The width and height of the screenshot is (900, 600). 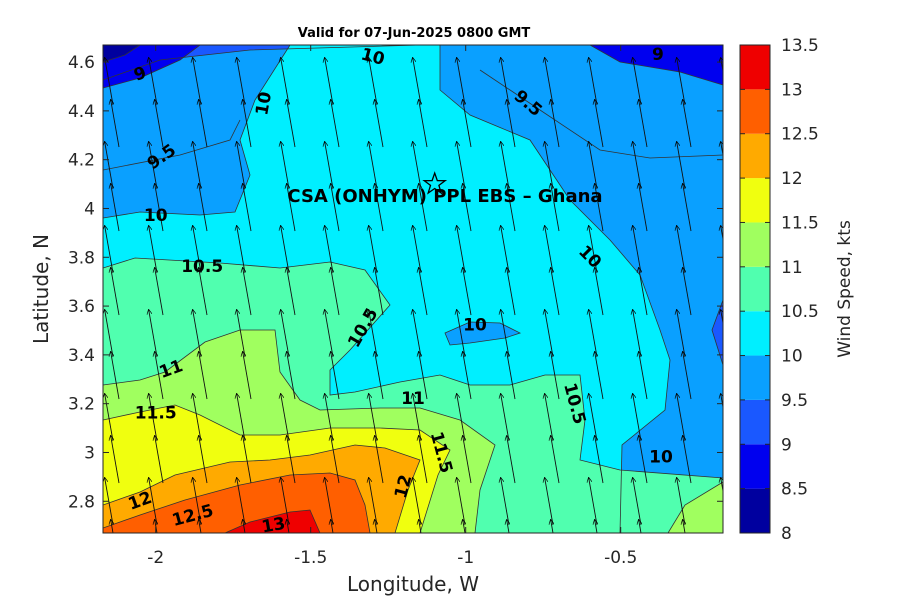 What do you see at coordinates (792, 268) in the screenshot?
I see `colorbar-tick-label: 11` at bounding box center [792, 268].